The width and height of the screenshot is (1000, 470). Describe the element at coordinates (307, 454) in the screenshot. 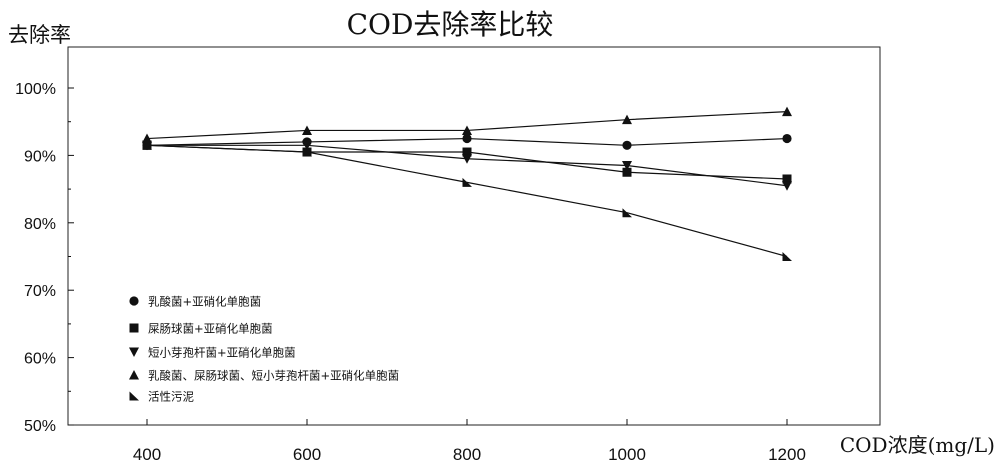

I see `x-tick-label: 600` at that location.